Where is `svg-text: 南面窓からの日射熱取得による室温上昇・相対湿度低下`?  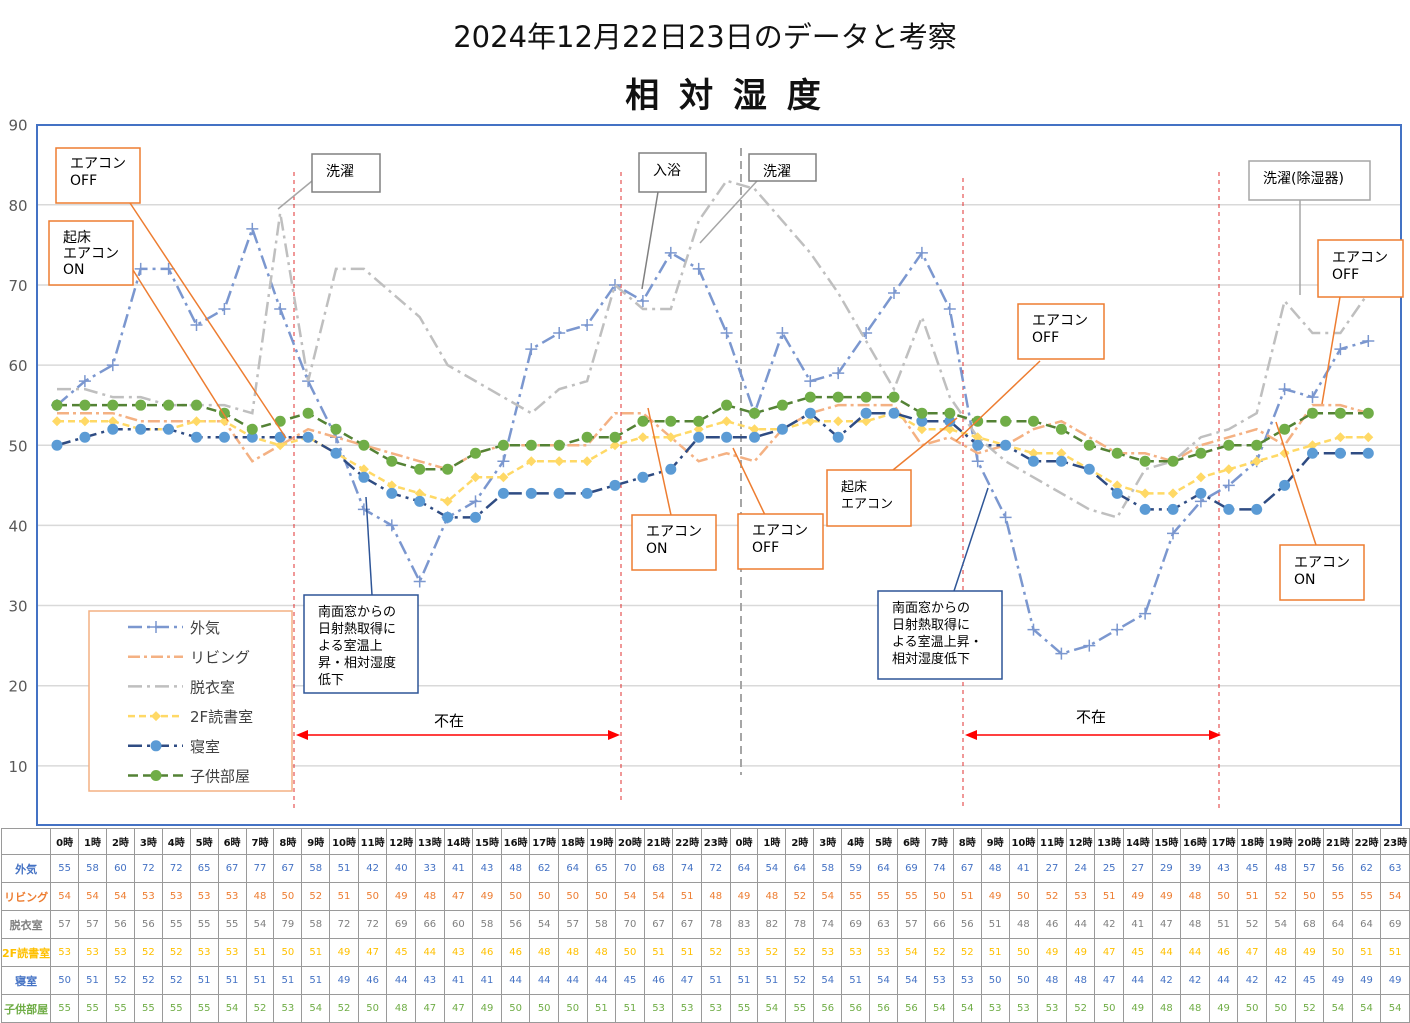
svg-text: 南面窓からの日射熱取得による室温上昇・相対湿度低下 is located at coordinates (937, 633).